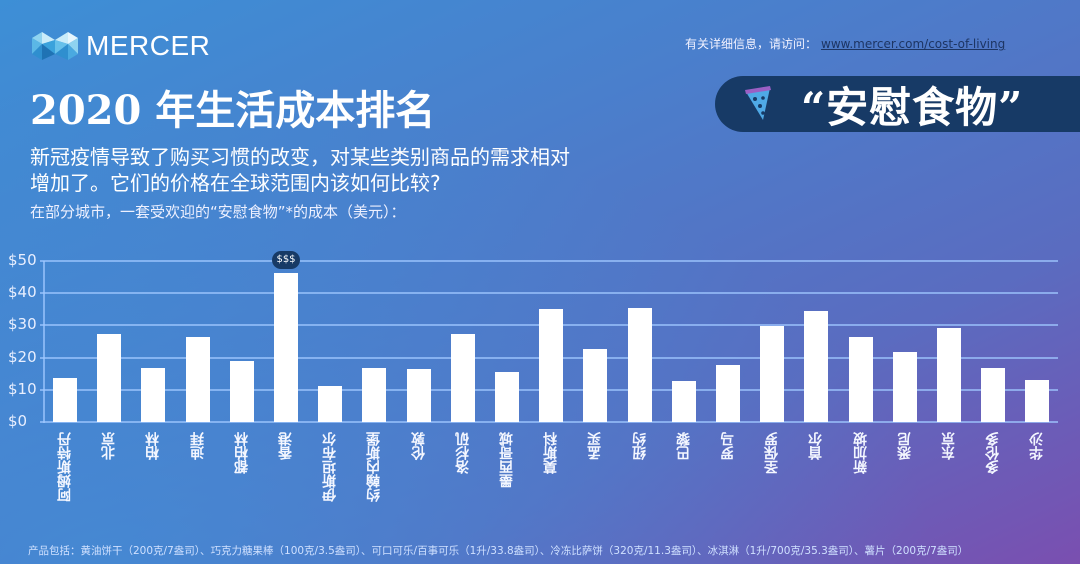 Image resolution: width=1080 pixels, height=564 pixels. Describe the element at coordinates (218, 212) in the screenshot. I see `chart-caption: 在部分城市，一套受欢迎的“安慰食物”*的成本（美元）：` at that location.